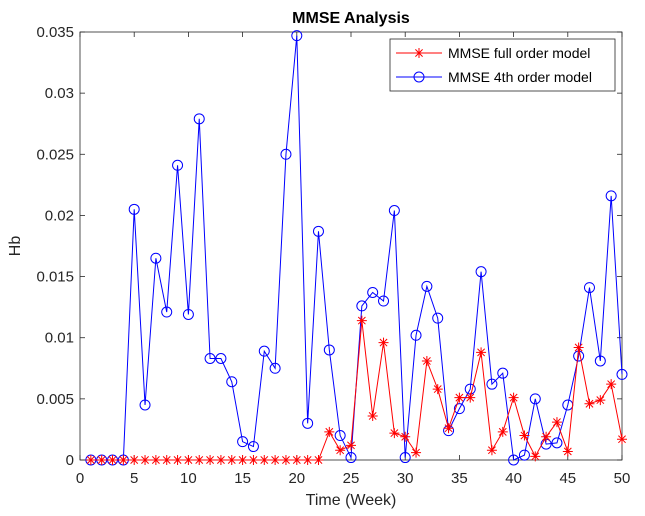 This screenshot has width=645, height=516. I want to click on y-tick-label: 0.015, so click(55, 277).